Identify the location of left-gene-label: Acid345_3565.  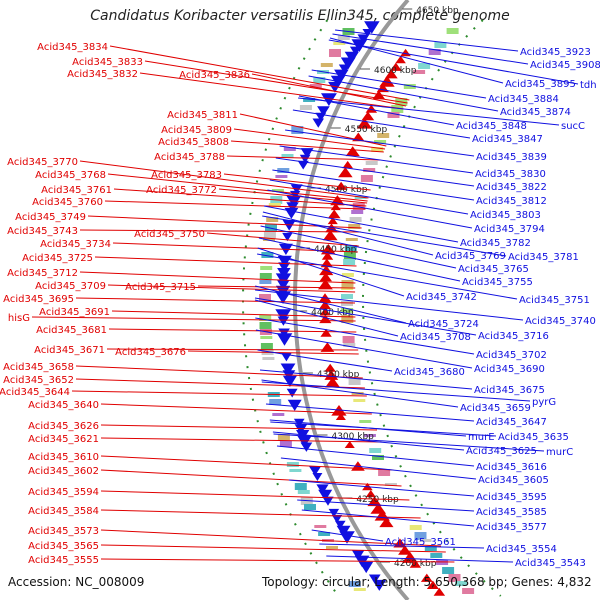
(63, 546).